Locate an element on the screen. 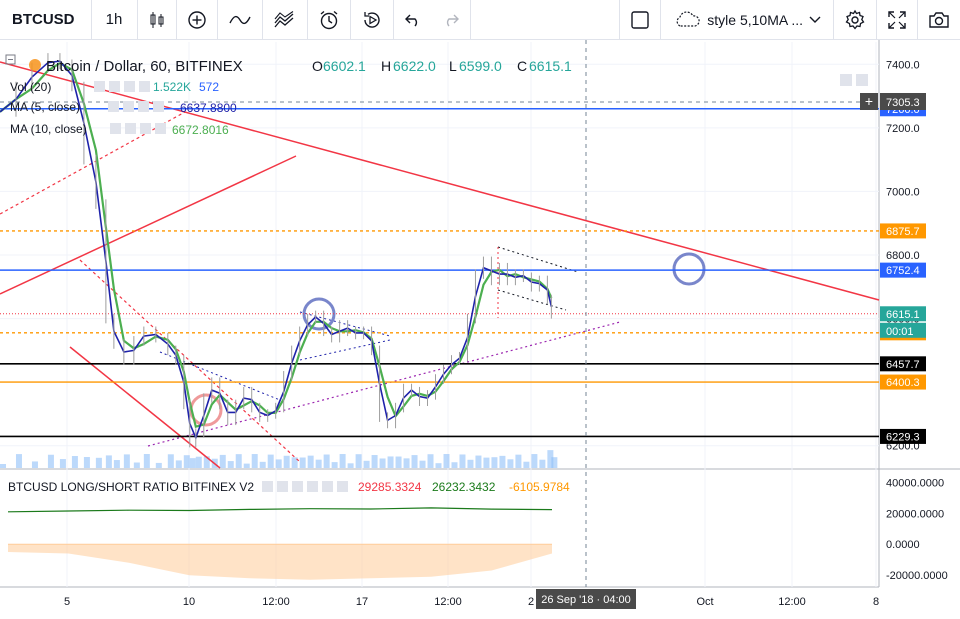 The image size is (960, 619). sub-tick-label: -20000.0000 is located at coordinates (917, 576).